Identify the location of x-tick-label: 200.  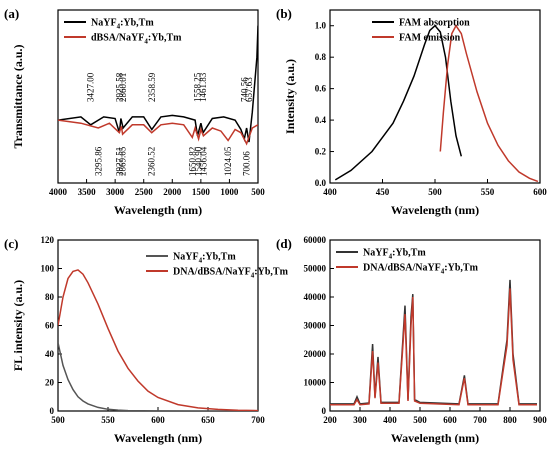
(330, 420).